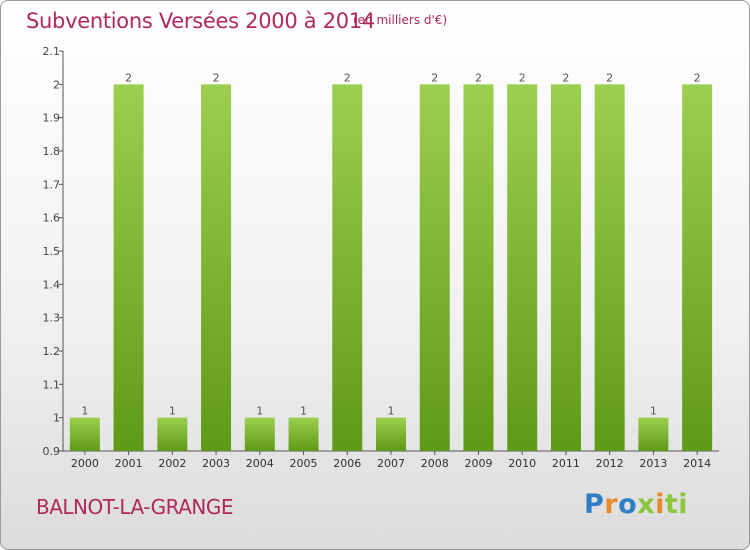 This screenshot has height=550, width=750. What do you see at coordinates (52, 118) in the screenshot?
I see `y-tick-label: 1.9` at bounding box center [52, 118].